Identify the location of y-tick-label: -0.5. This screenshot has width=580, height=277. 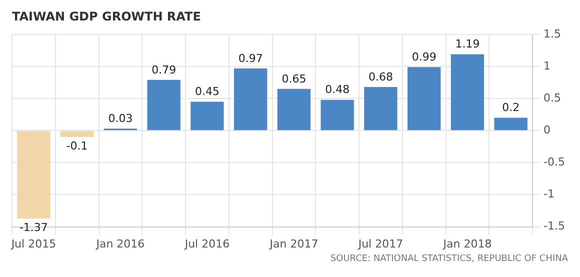
(555, 162).